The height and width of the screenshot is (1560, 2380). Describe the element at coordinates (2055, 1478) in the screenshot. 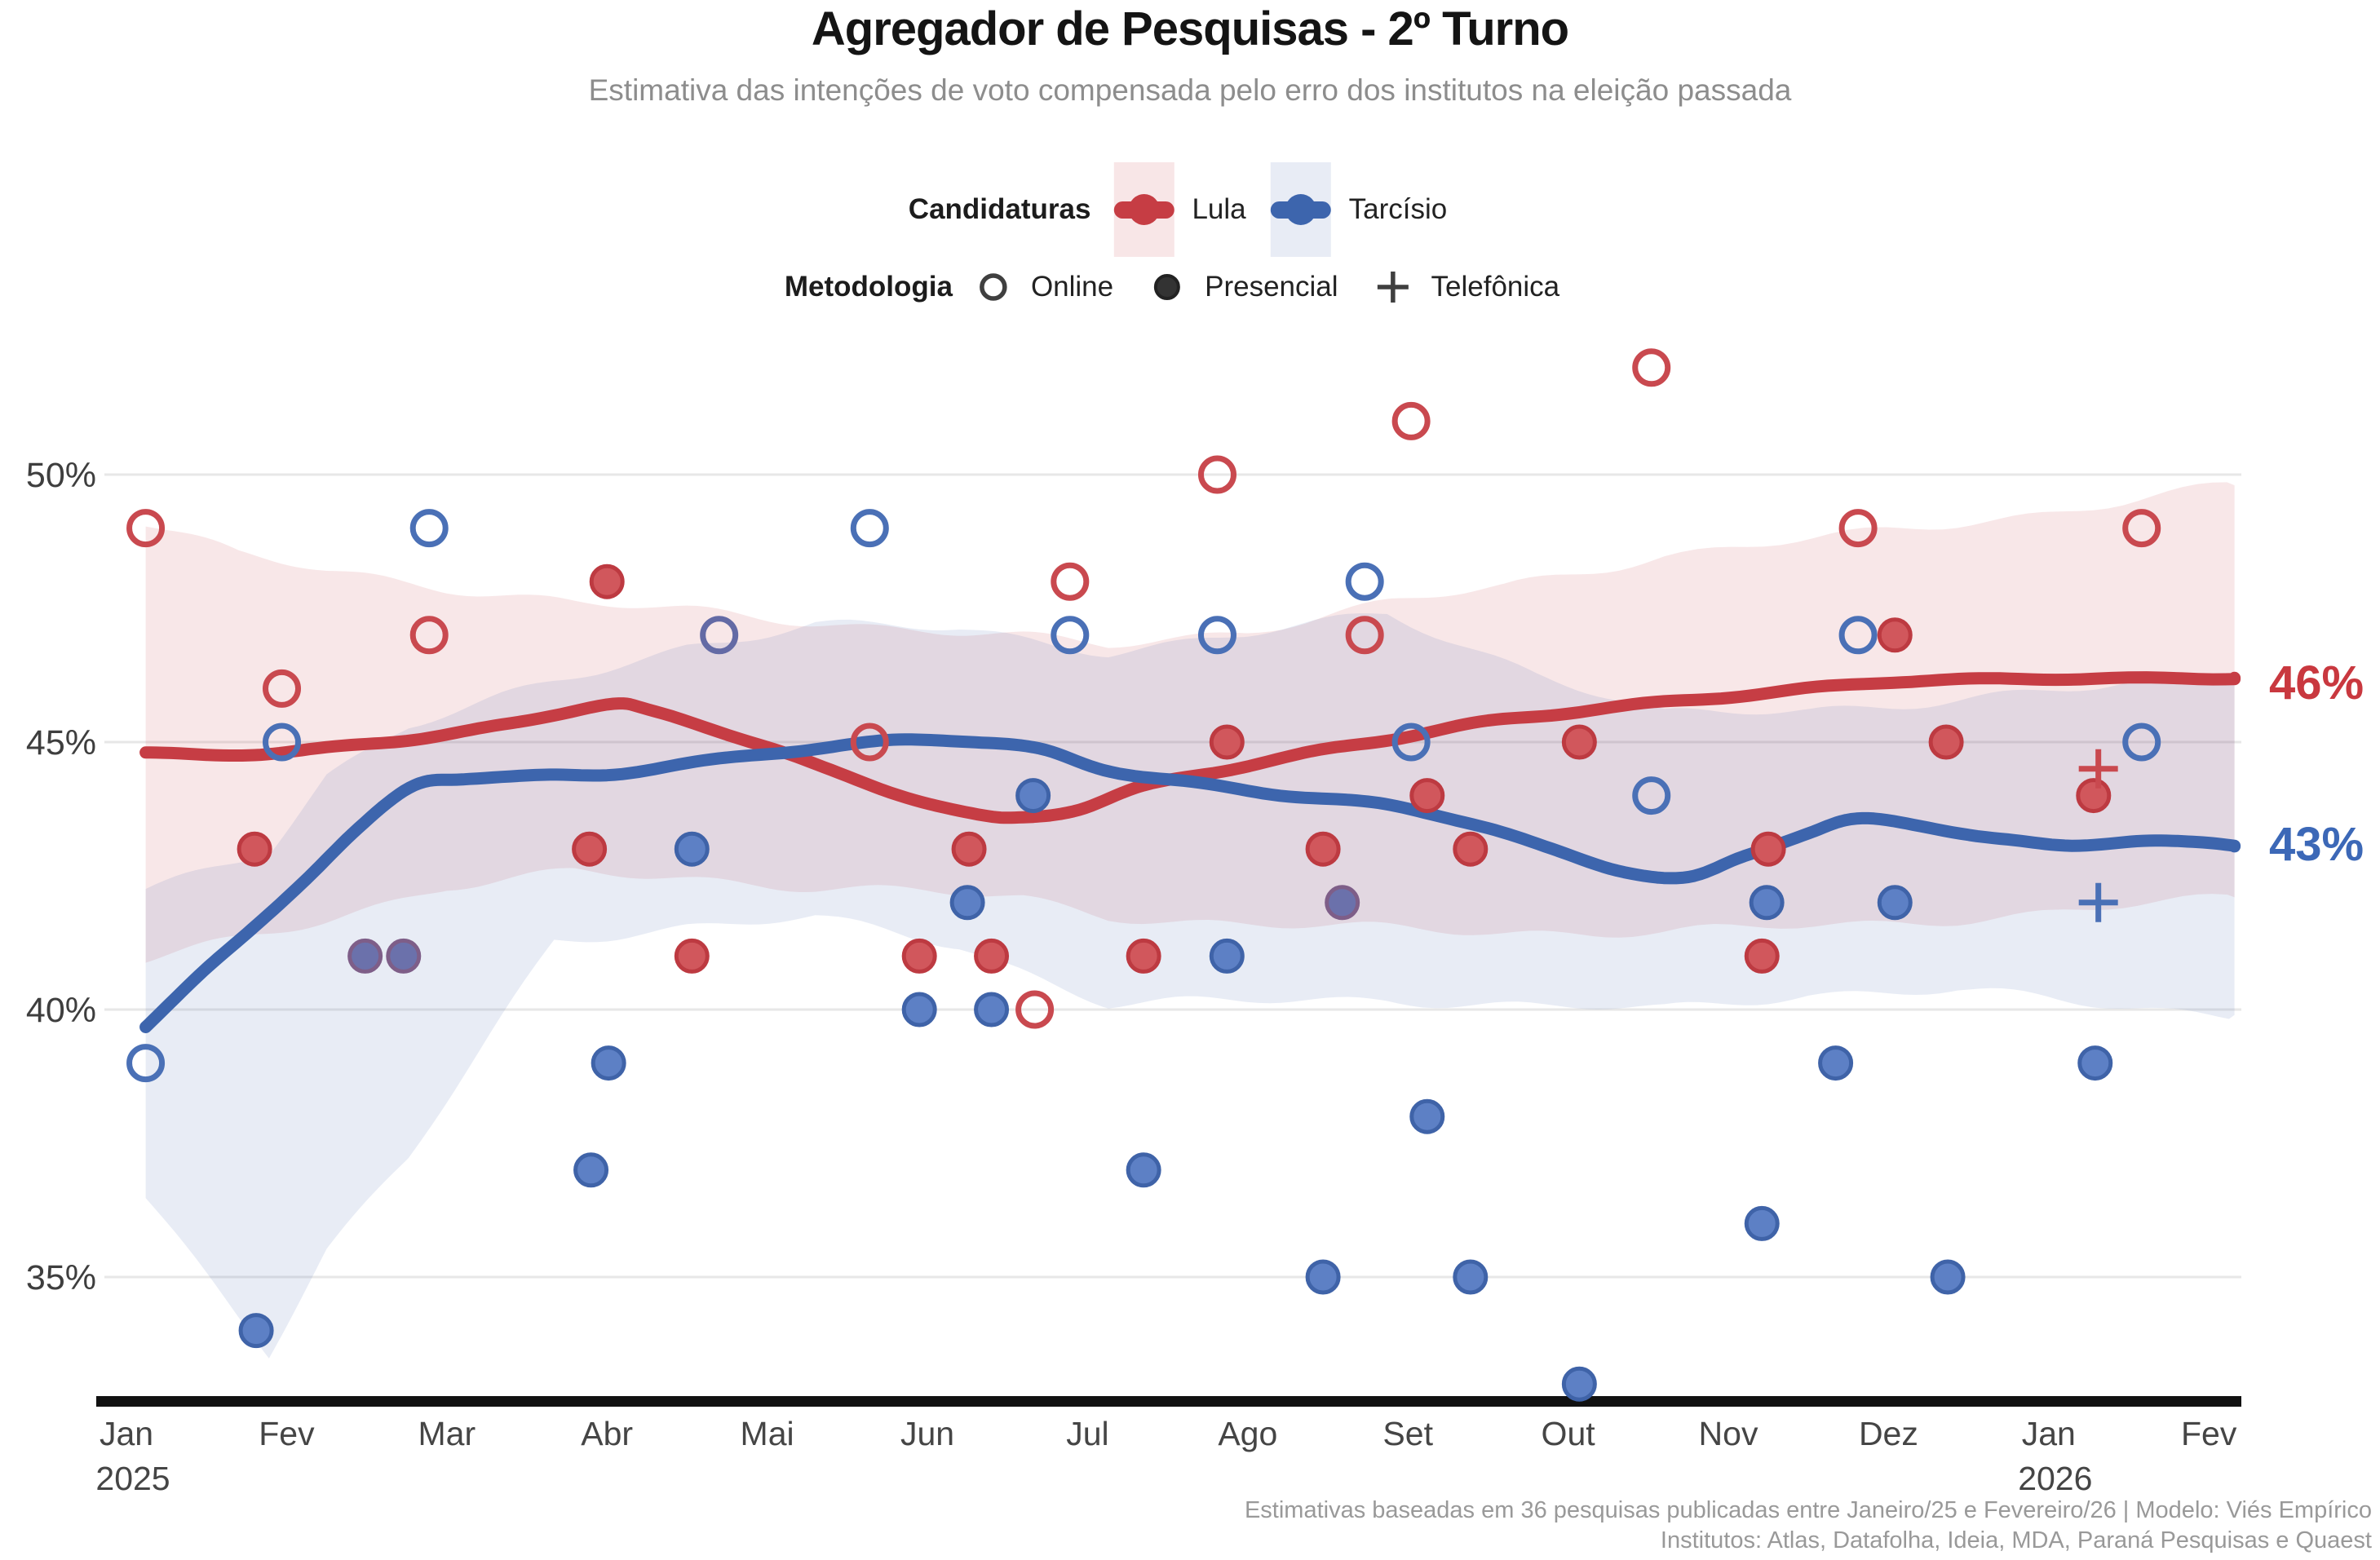

I see `x-tick-year-label: 2026` at that location.